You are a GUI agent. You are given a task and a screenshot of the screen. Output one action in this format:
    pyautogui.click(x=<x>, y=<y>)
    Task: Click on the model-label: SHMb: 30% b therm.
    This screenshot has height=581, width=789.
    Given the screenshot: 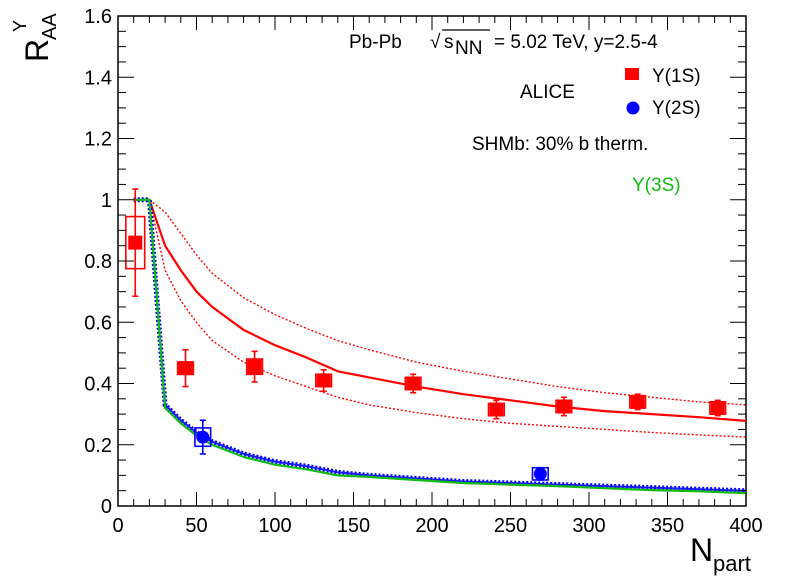 What is the action you would take?
    pyautogui.click(x=560, y=144)
    